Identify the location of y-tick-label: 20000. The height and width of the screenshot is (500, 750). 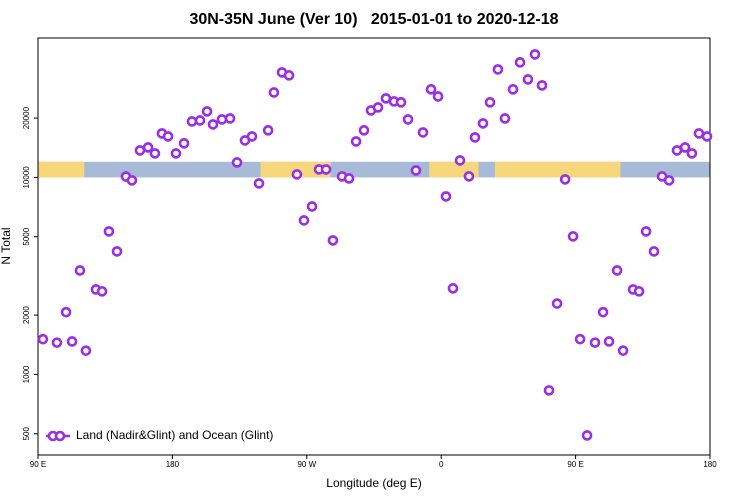
(26, 117).